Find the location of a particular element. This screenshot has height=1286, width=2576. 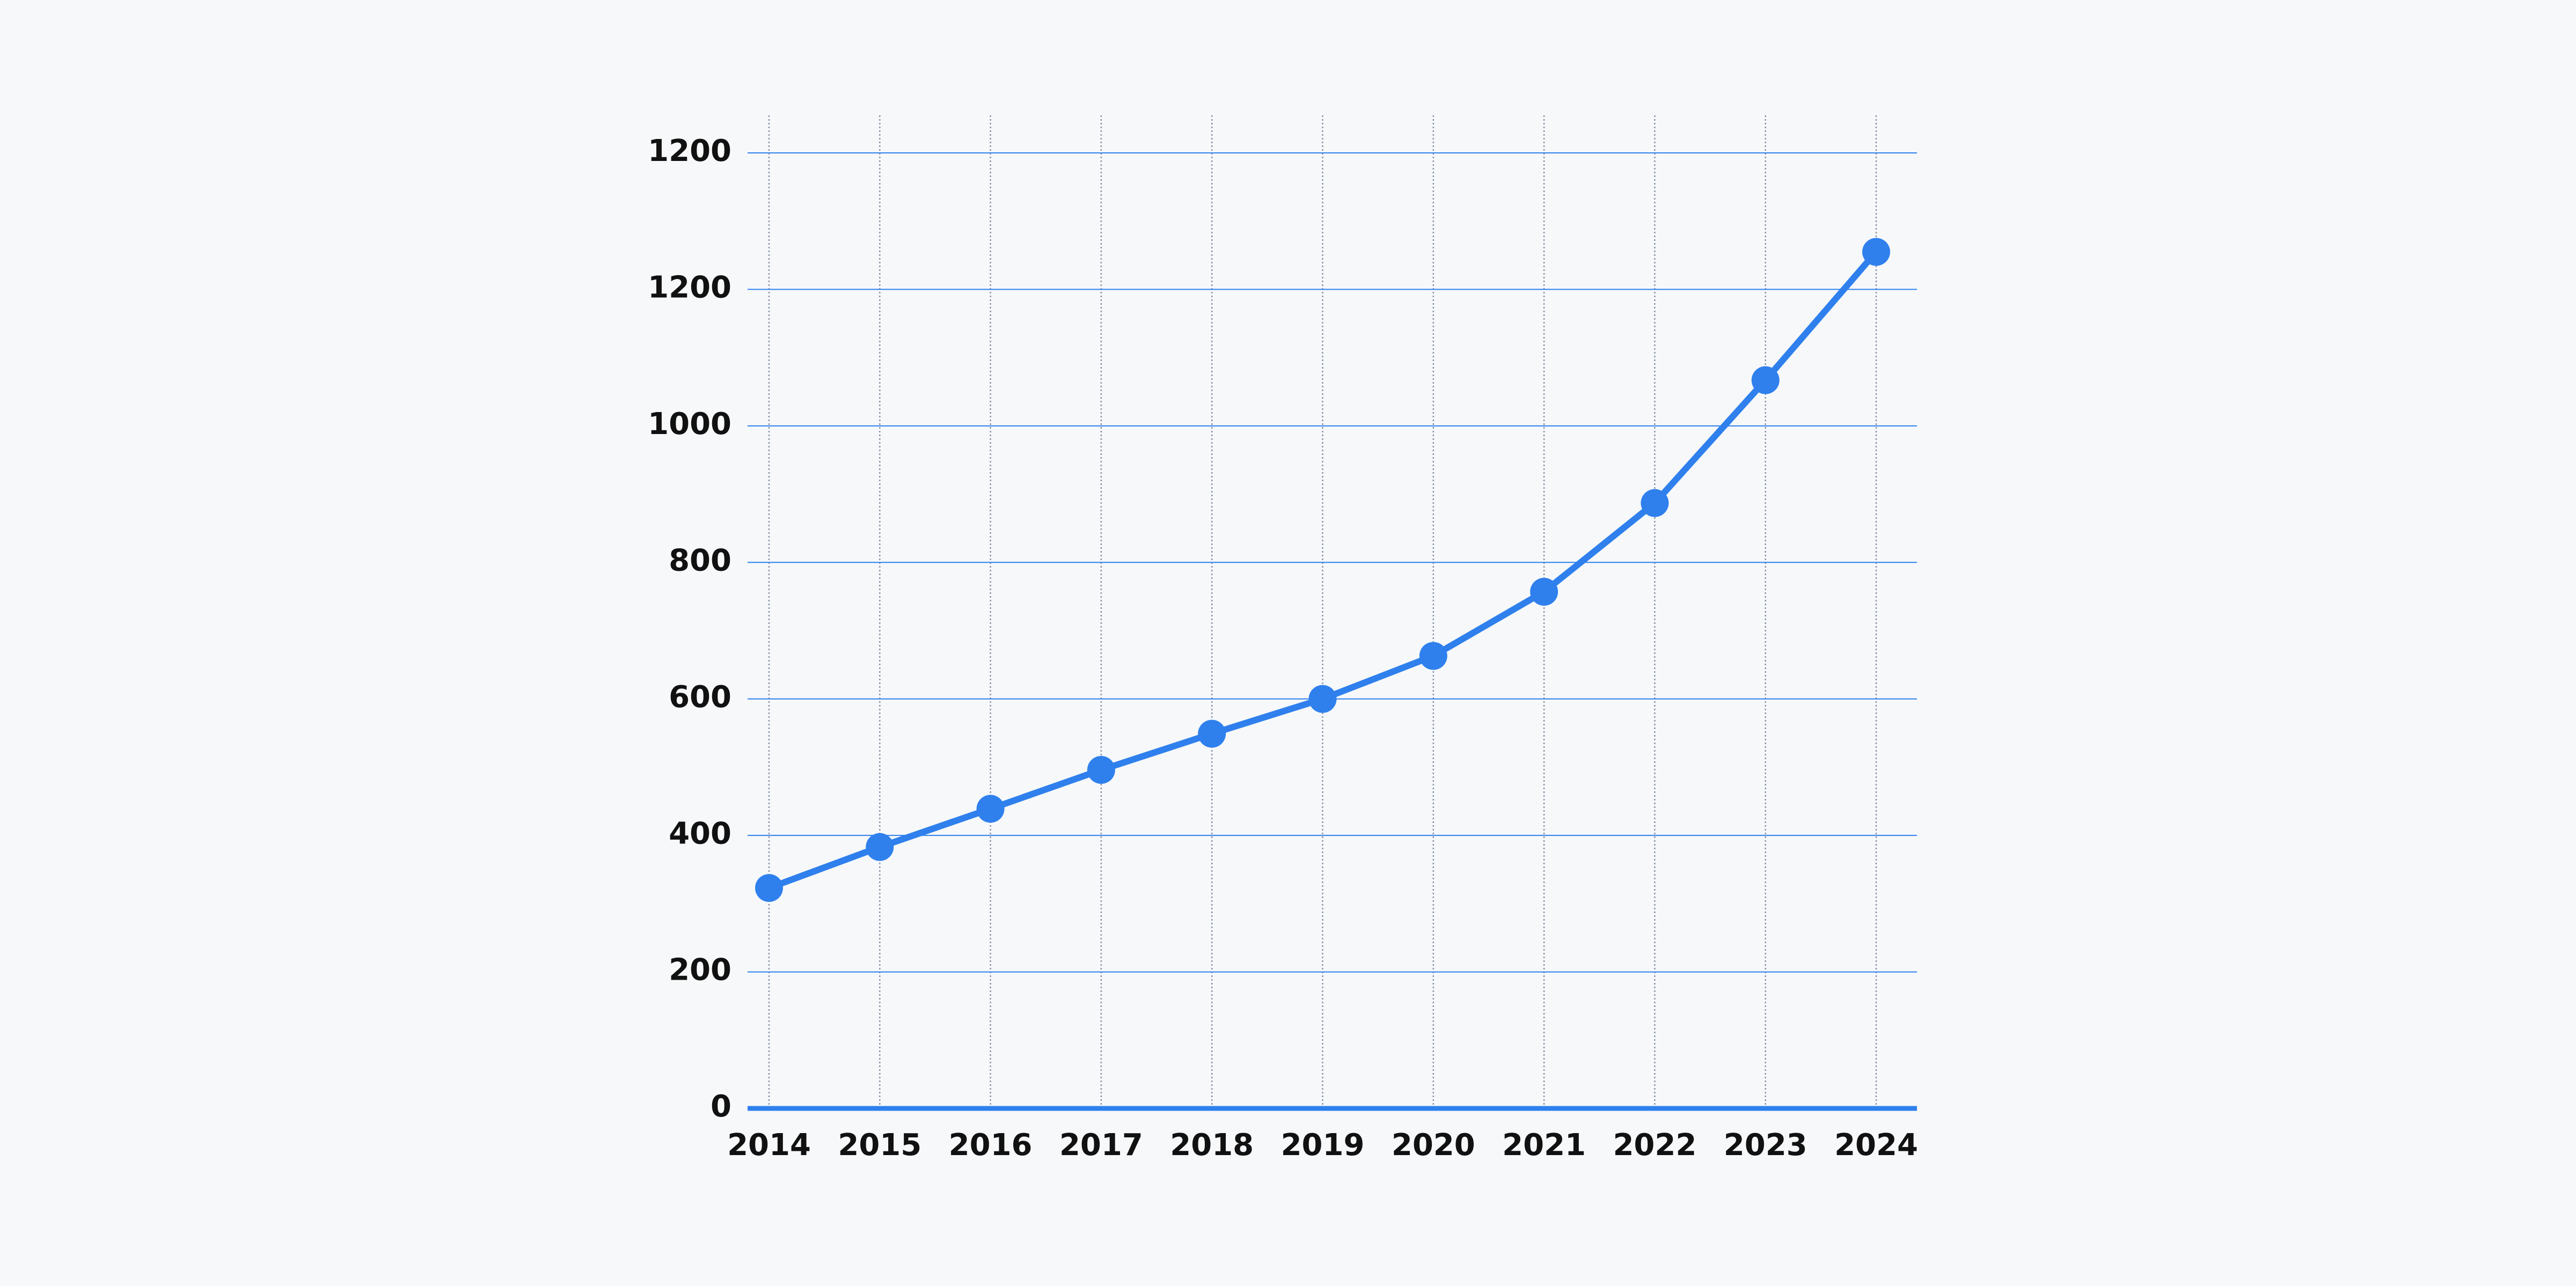

x-tick-label: 2019 is located at coordinates (1323, 1145).